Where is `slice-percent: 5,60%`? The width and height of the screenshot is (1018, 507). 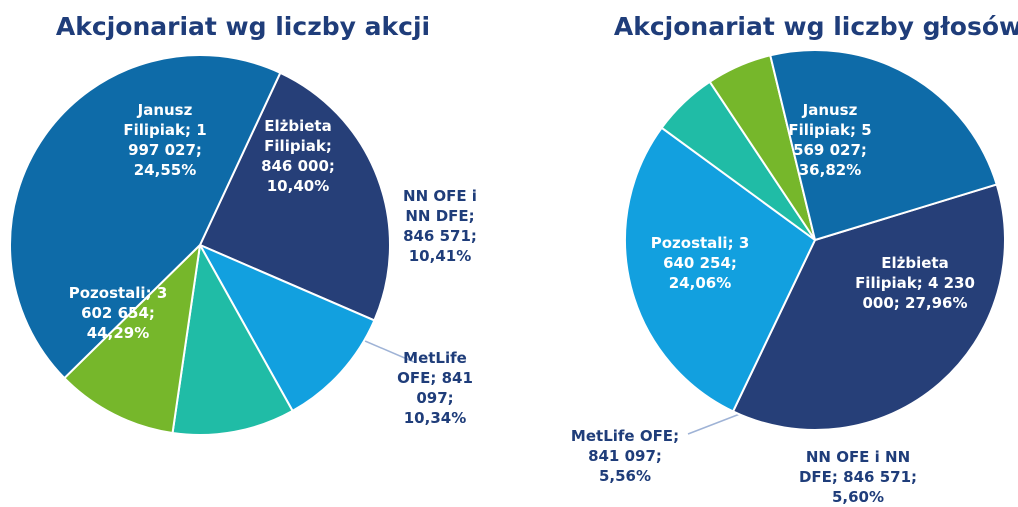 slice-percent: 5,60% is located at coordinates (858, 497).